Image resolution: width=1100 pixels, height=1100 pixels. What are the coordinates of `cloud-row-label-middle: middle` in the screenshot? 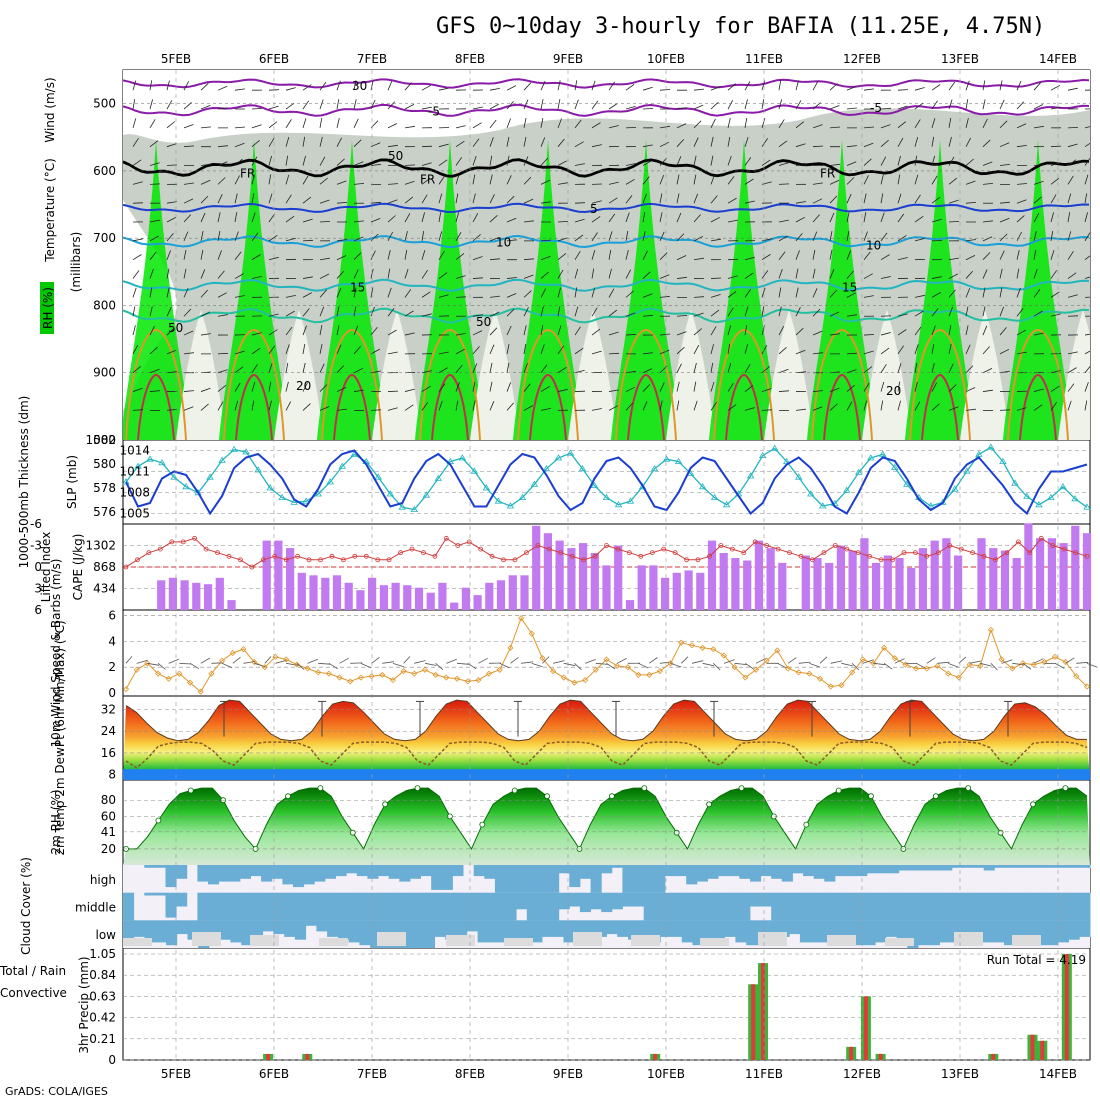 It's located at (95, 908).